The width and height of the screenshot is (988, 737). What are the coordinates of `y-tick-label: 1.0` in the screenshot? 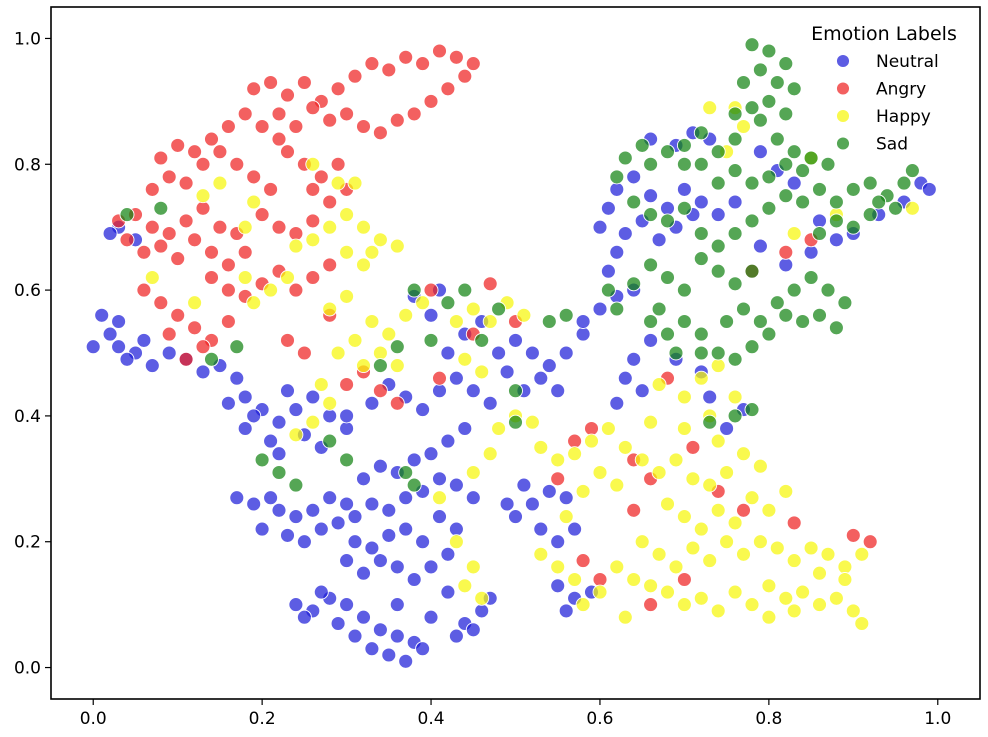 It's located at (27, 39).